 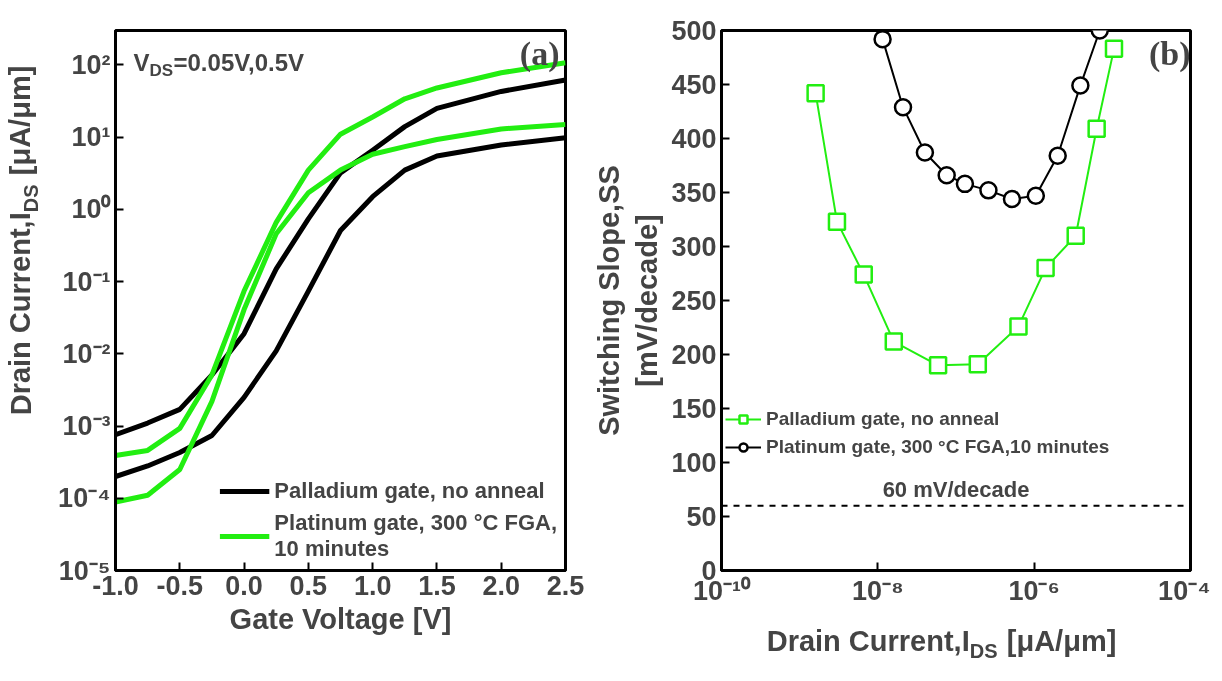 I want to click on y-tick-label: 10⁻³, so click(x=86, y=426).